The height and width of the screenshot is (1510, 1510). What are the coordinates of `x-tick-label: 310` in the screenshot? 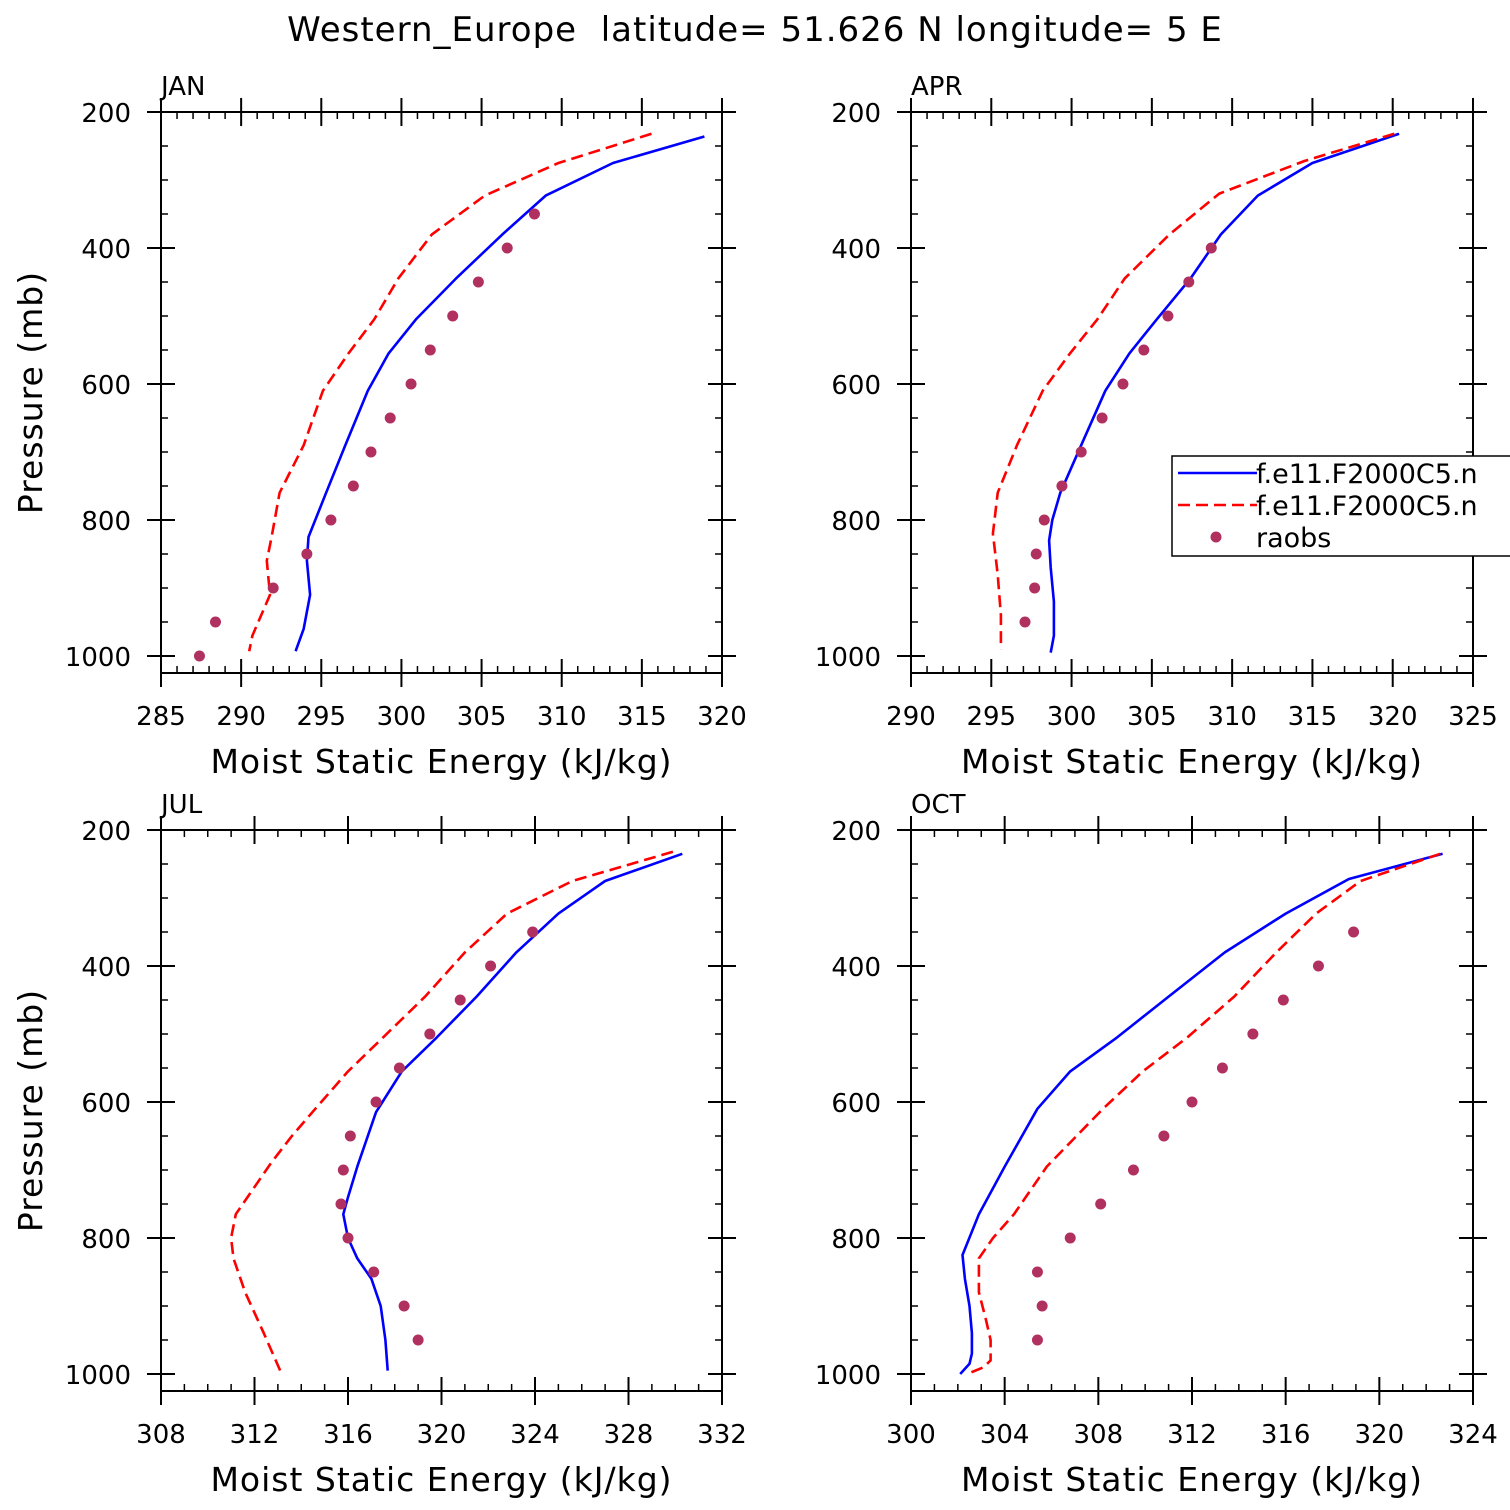 It's located at (562, 717).